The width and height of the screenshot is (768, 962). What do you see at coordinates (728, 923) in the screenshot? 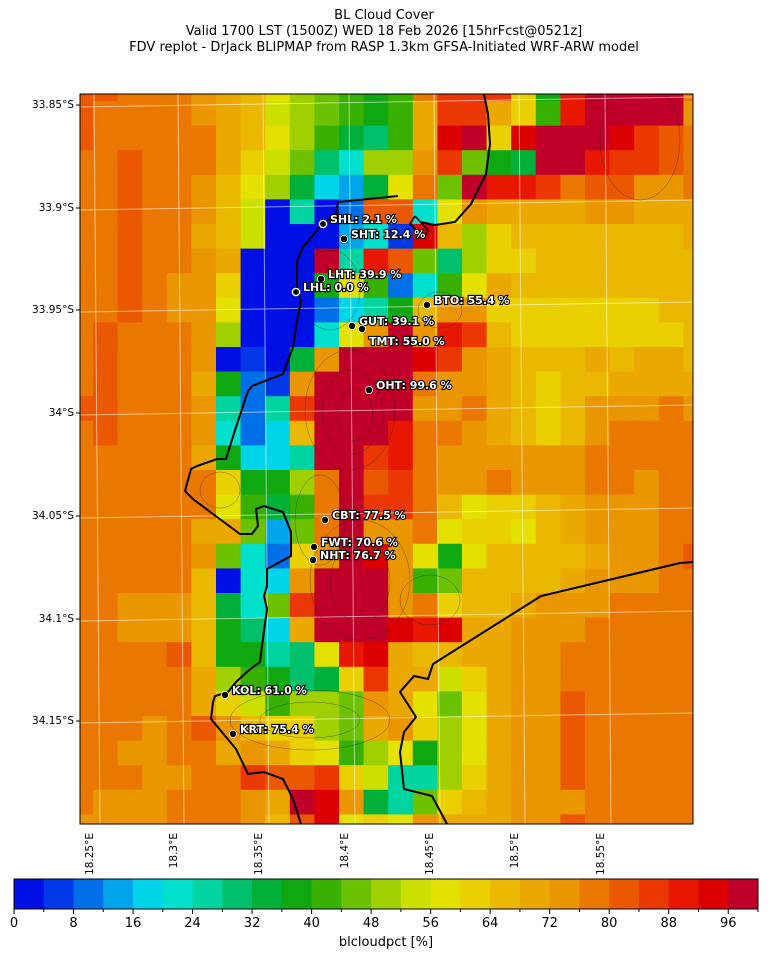
I see `colorbar-tick-label: 96` at bounding box center [728, 923].